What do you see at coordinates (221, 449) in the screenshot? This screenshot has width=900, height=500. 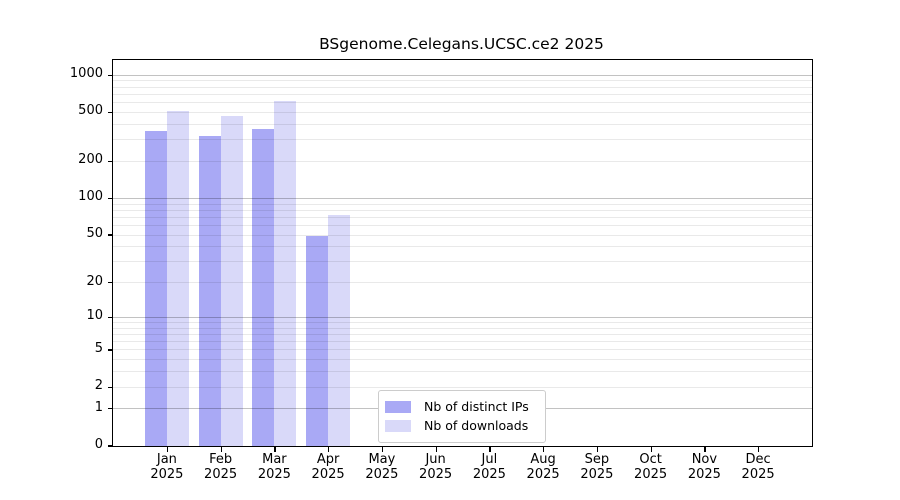 I see `x-tick-feb-2025` at bounding box center [221, 449].